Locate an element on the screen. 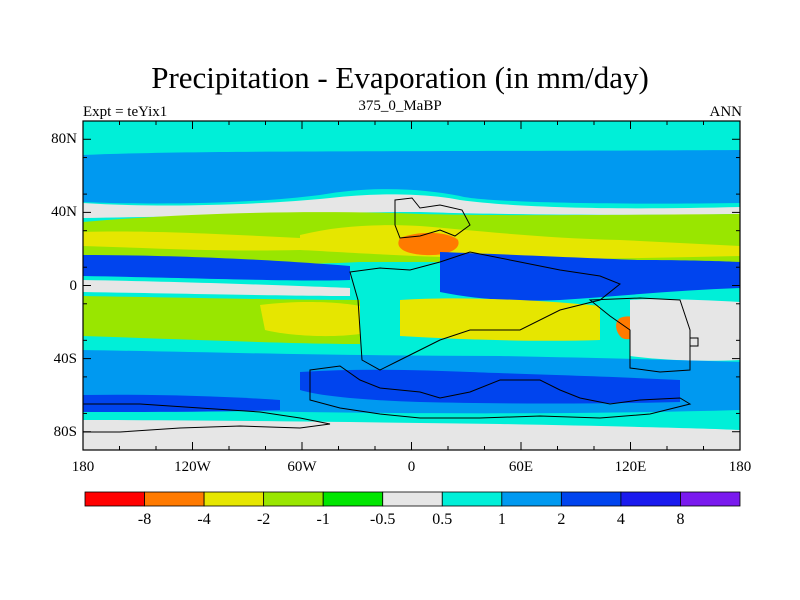  land-outline-north is located at coordinates (432, 218).